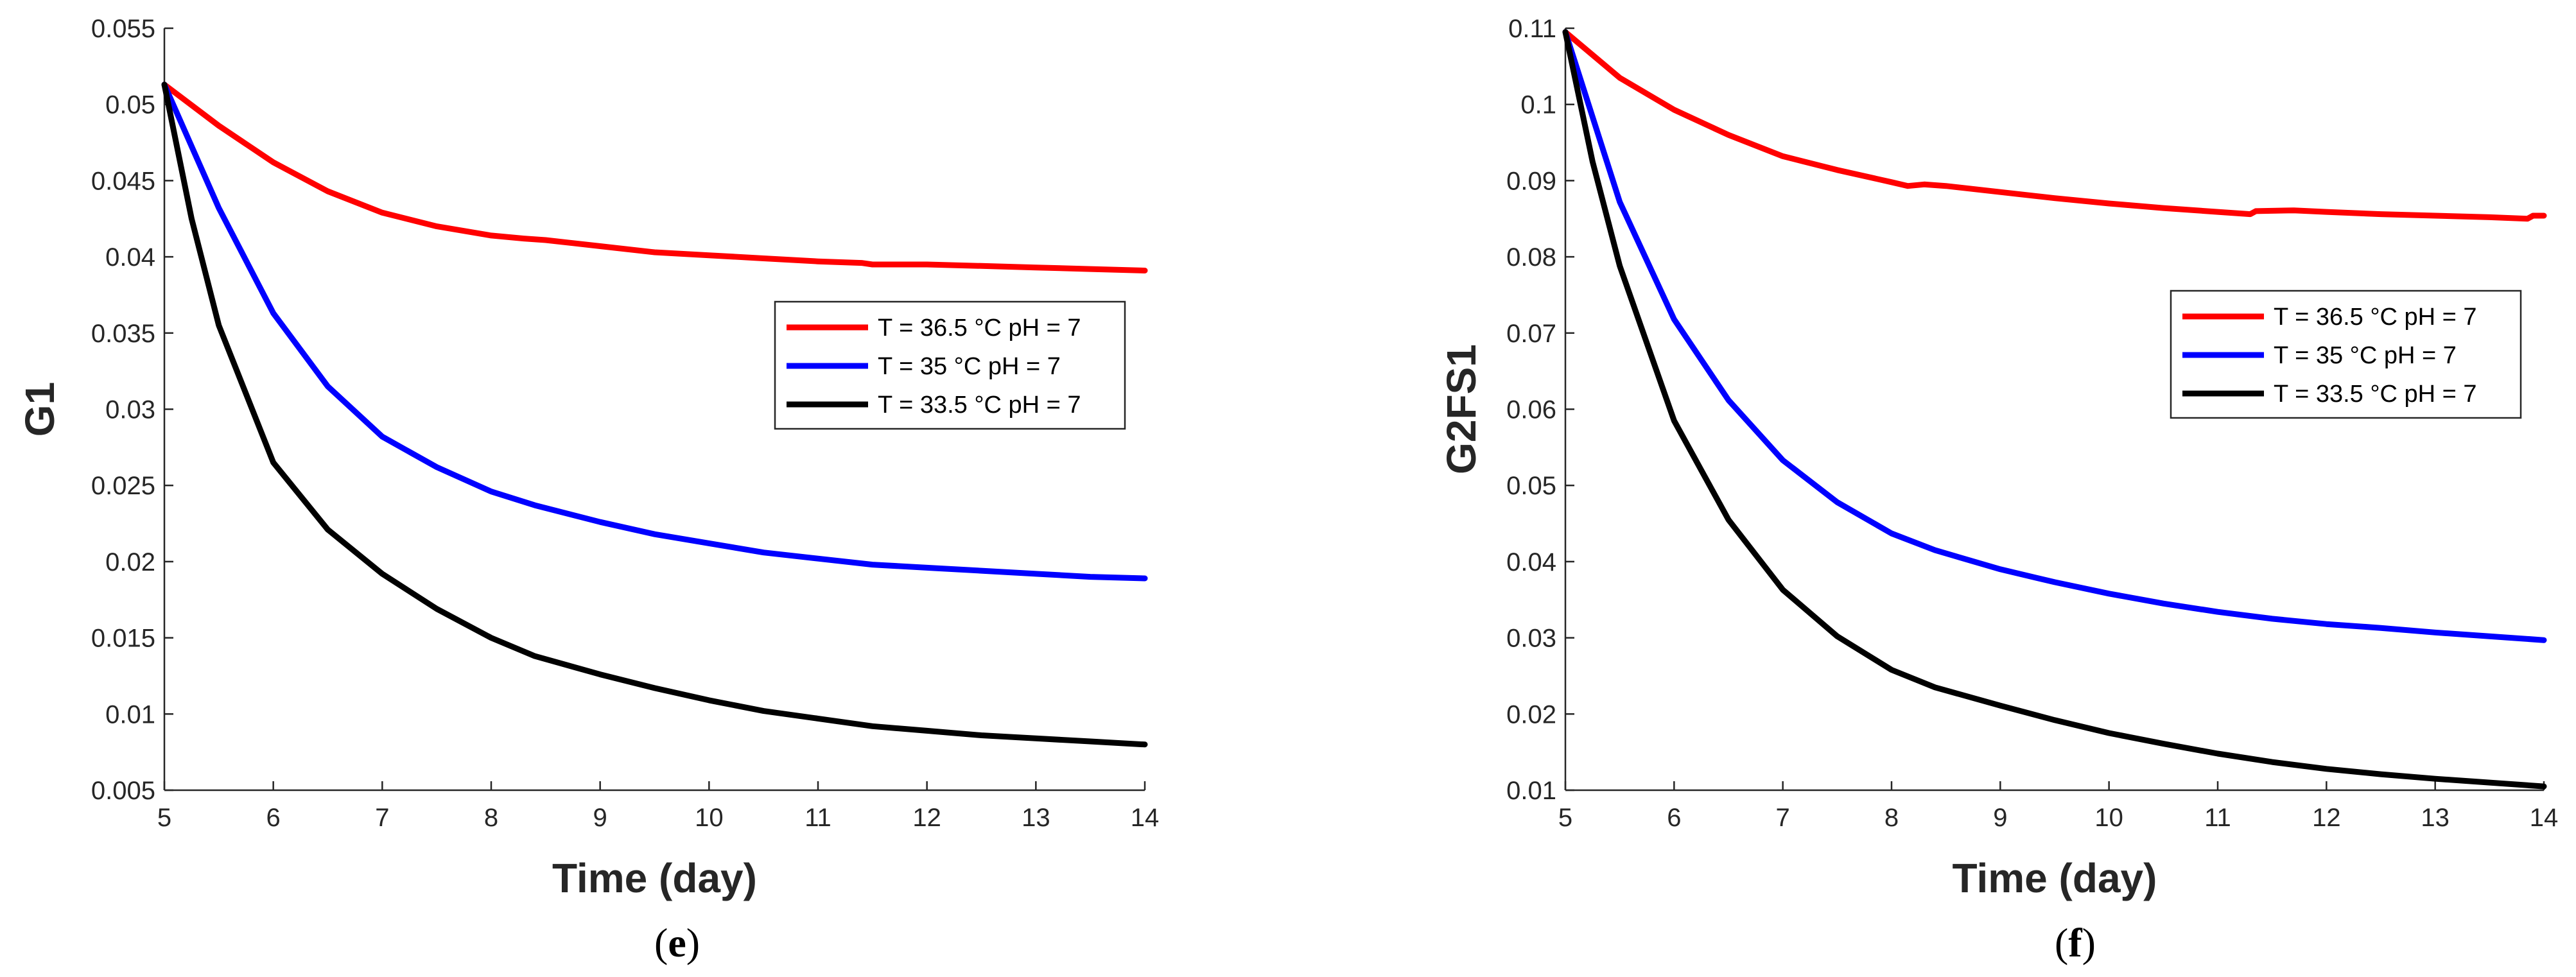 The width and height of the screenshot is (2576, 977). What do you see at coordinates (1532, 29) in the screenshot?
I see `y-tick-label-f: 0.11` at bounding box center [1532, 29].